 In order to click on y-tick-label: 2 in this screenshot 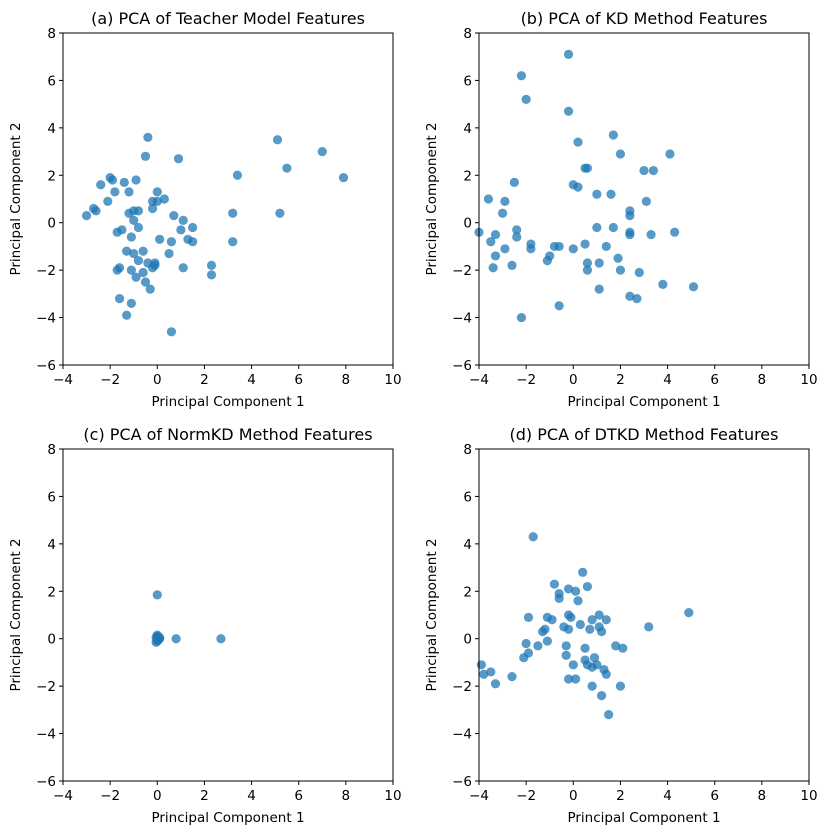, I will do `click(51, 176)`.